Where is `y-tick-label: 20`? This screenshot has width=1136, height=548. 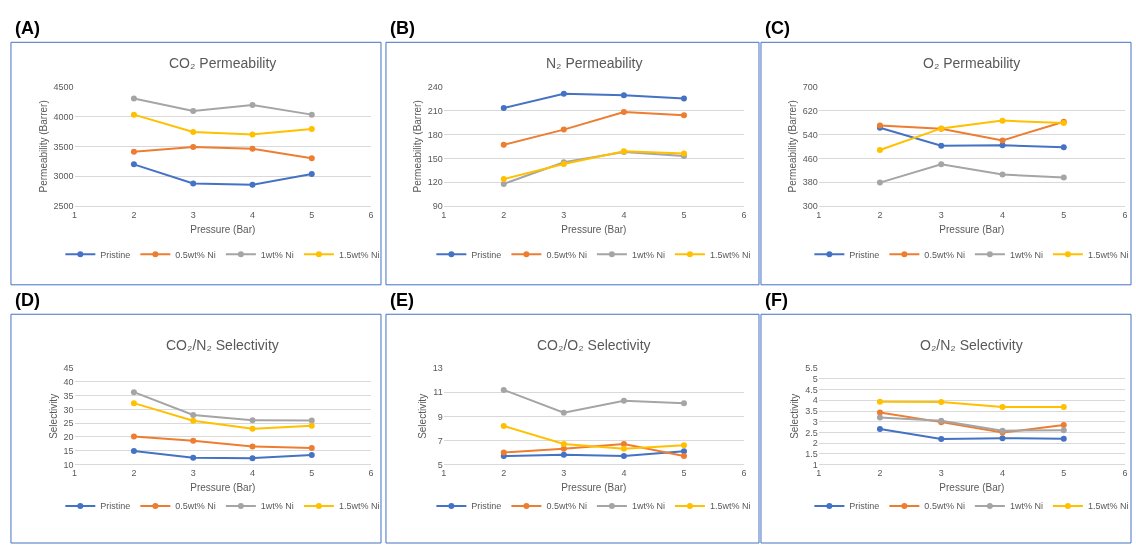 y-tick-label: 20 is located at coordinates (68, 437).